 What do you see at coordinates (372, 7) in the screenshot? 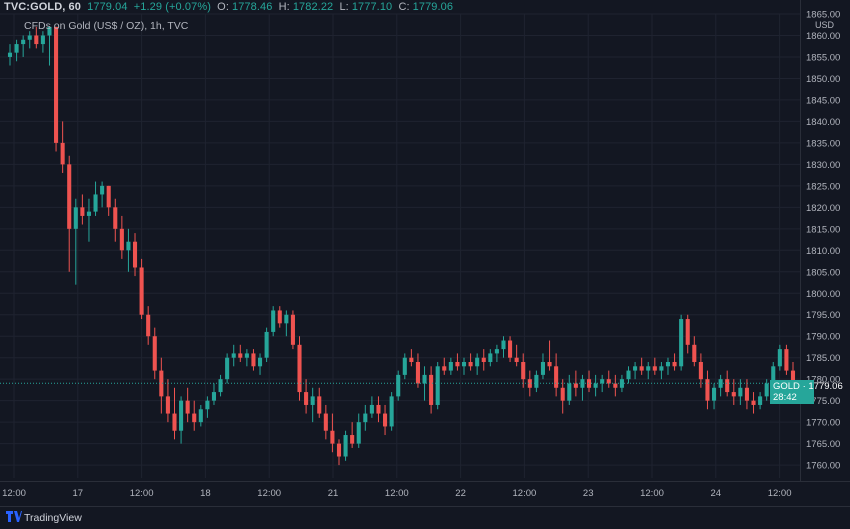
I see `low-value: 1777.10` at bounding box center [372, 7].